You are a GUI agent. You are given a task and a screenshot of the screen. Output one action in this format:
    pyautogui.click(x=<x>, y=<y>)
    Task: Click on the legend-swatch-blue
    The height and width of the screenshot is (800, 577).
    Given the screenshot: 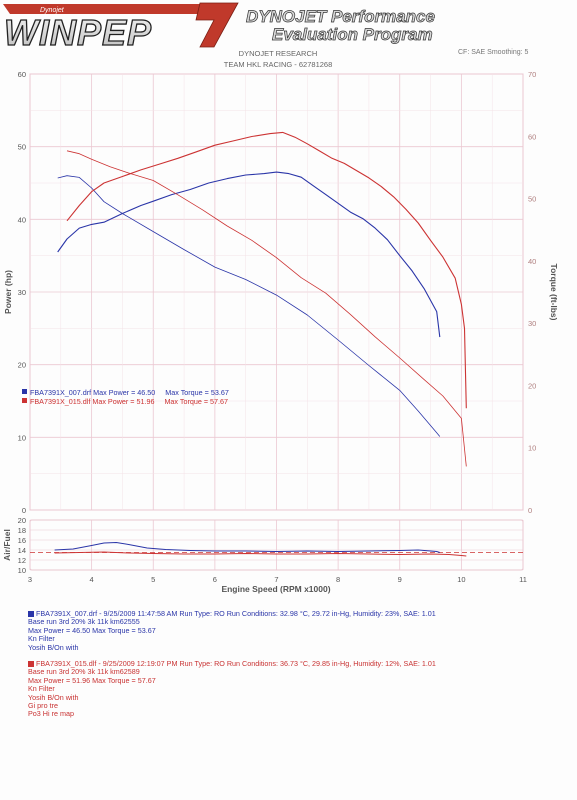 What is the action you would take?
    pyautogui.click(x=24, y=391)
    